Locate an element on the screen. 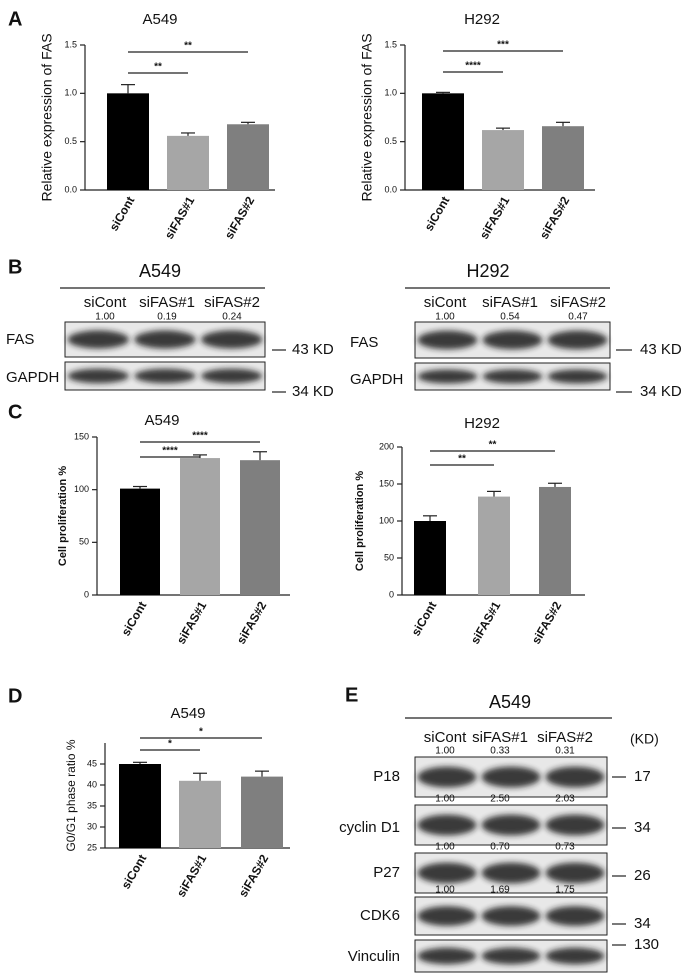 The image size is (685, 975). size-label: 43 KD is located at coordinates (313, 349).